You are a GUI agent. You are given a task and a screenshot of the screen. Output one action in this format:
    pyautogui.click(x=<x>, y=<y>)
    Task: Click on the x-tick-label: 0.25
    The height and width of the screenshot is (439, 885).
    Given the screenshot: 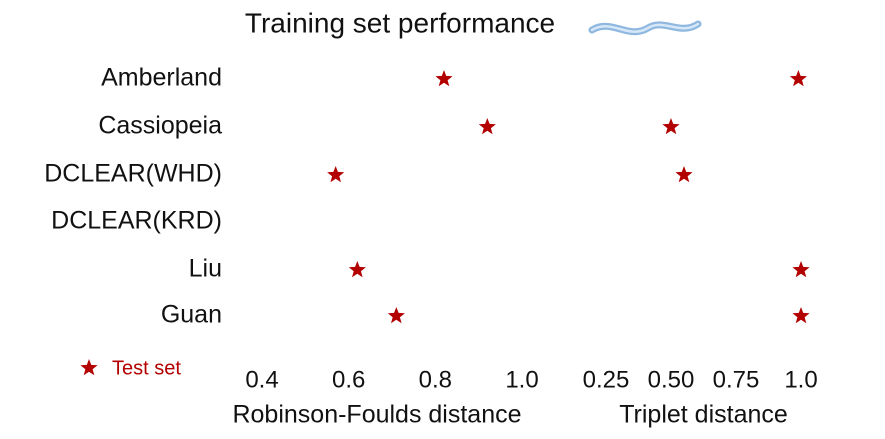 What is the action you would take?
    pyautogui.click(x=606, y=379)
    